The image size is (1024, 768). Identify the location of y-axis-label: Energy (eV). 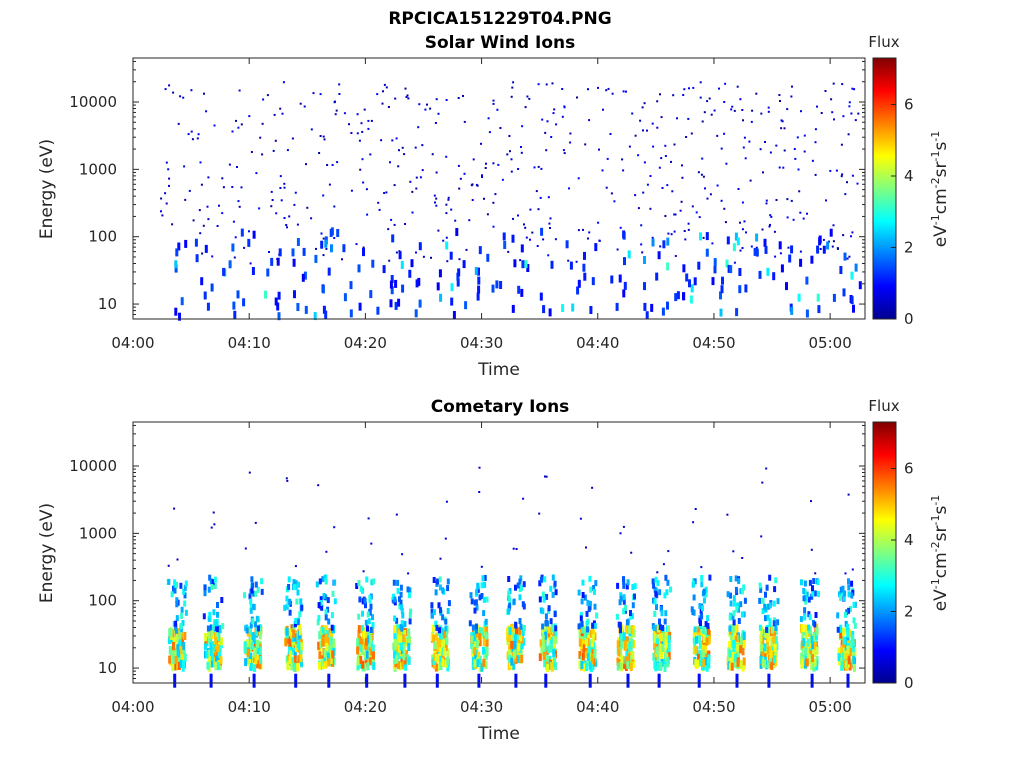
(47, 553).